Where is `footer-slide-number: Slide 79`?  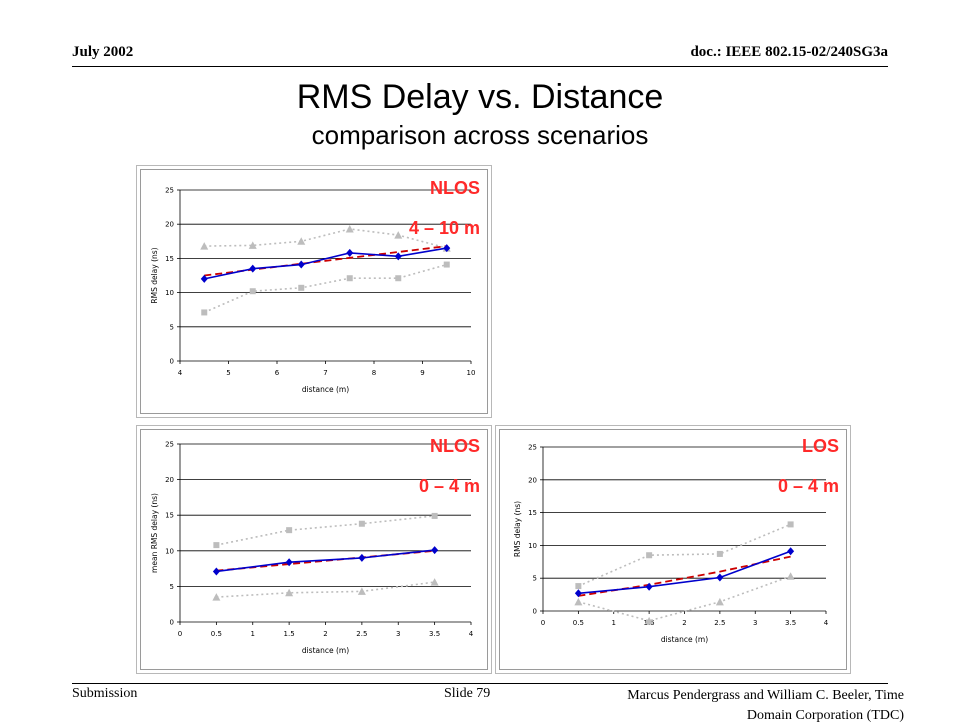
footer-slide-number: Slide 79 is located at coordinates (467, 693).